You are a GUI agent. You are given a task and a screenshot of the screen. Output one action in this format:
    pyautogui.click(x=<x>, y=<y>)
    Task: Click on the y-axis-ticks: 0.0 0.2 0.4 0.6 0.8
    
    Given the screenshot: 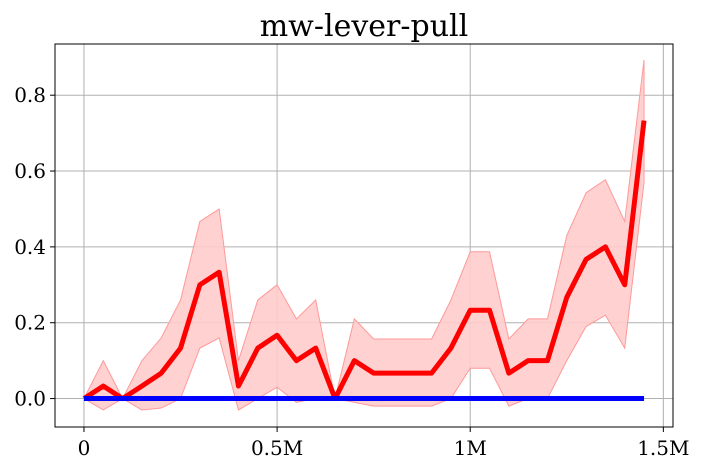 What is the action you would take?
    pyautogui.click(x=34, y=247)
    